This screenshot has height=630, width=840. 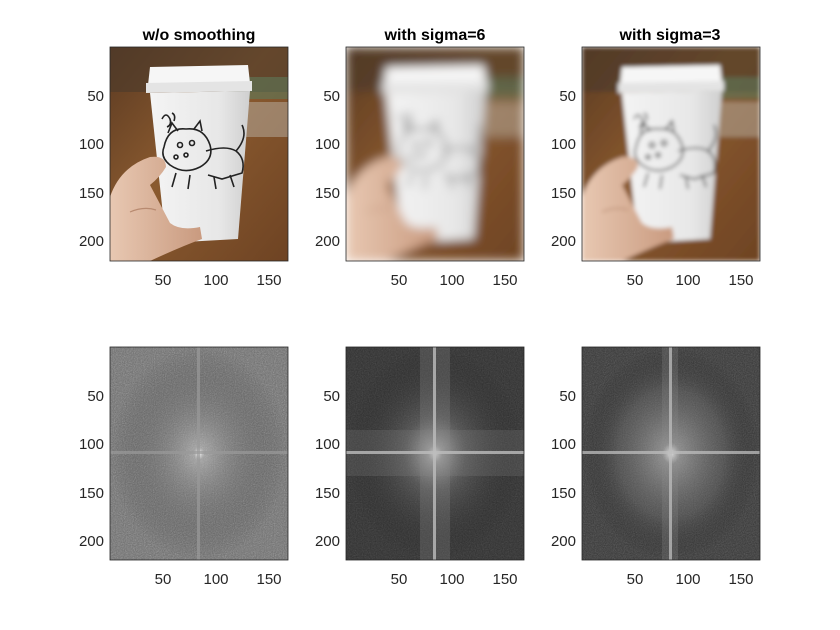 I want to click on panel-title-2: with sigma=6, so click(x=435, y=35).